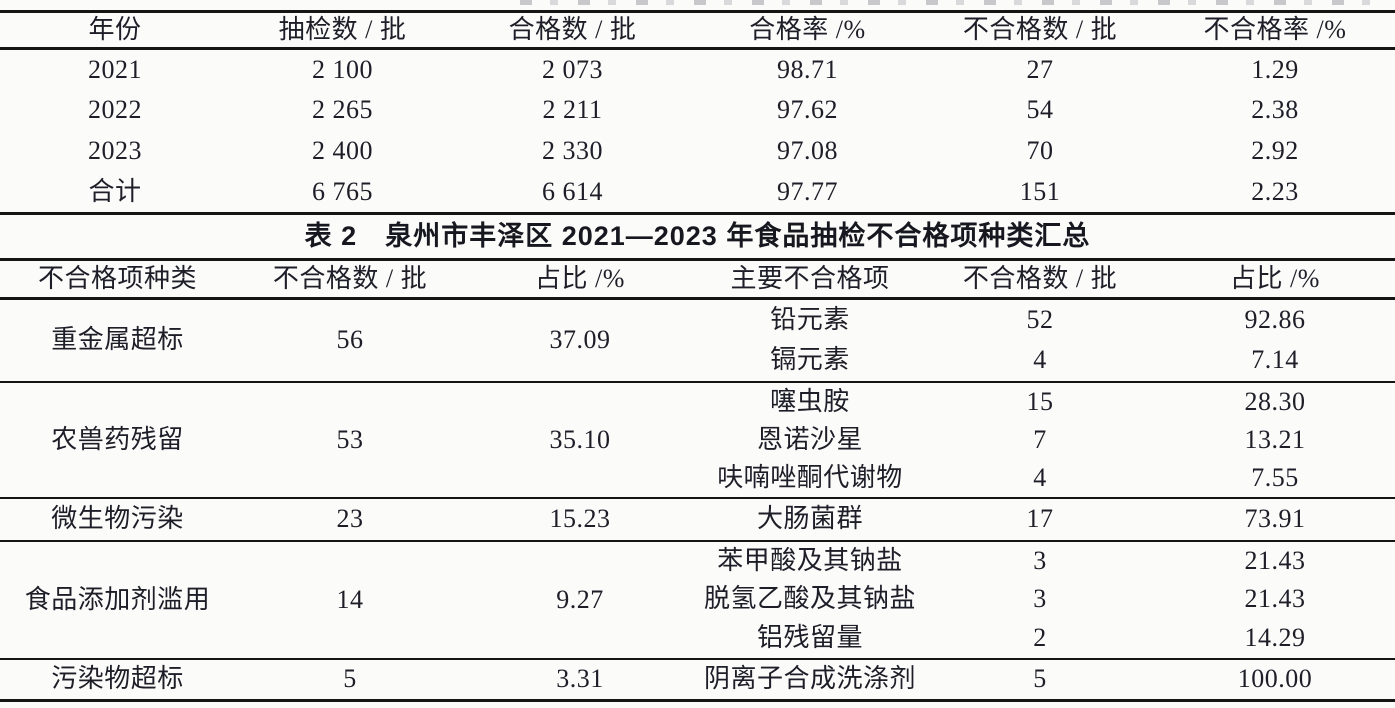  Describe the element at coordinates (810, 400) in the screenshot. I see `table2-item-name: 噻虫胺` at that location.